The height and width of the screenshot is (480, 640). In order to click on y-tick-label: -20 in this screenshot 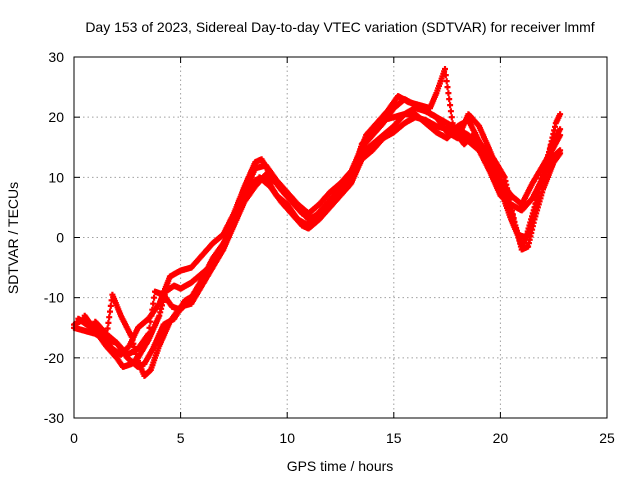, I will do `click(54, 358)`.